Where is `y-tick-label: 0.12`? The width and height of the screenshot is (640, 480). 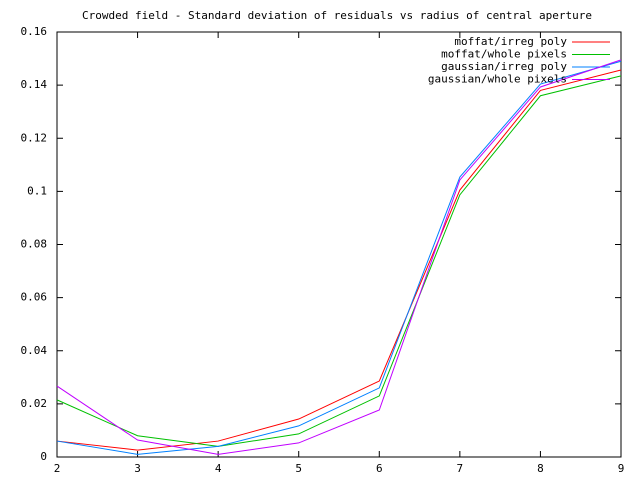 y-tick-label: 0.12 is located at coordinates (34, 137).